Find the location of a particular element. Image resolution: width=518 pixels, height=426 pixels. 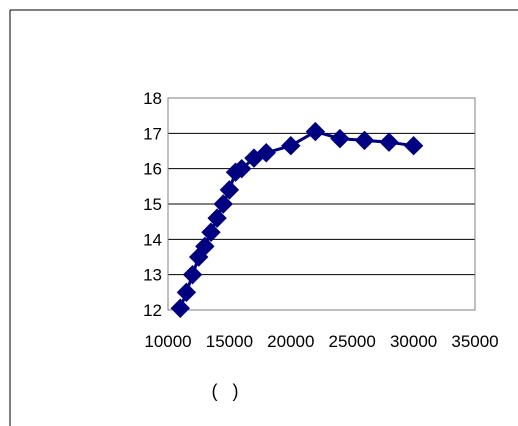

x-tick-label: 10000 is located at coordinates (167, 341).